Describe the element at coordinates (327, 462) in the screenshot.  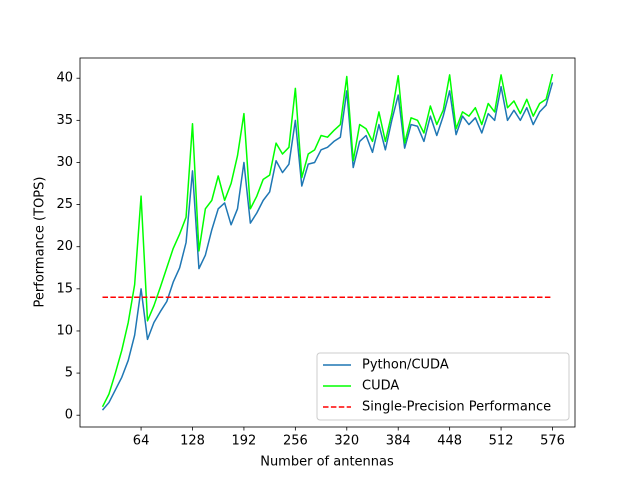
I see `x-axis-label: Number of antennas` at that location.